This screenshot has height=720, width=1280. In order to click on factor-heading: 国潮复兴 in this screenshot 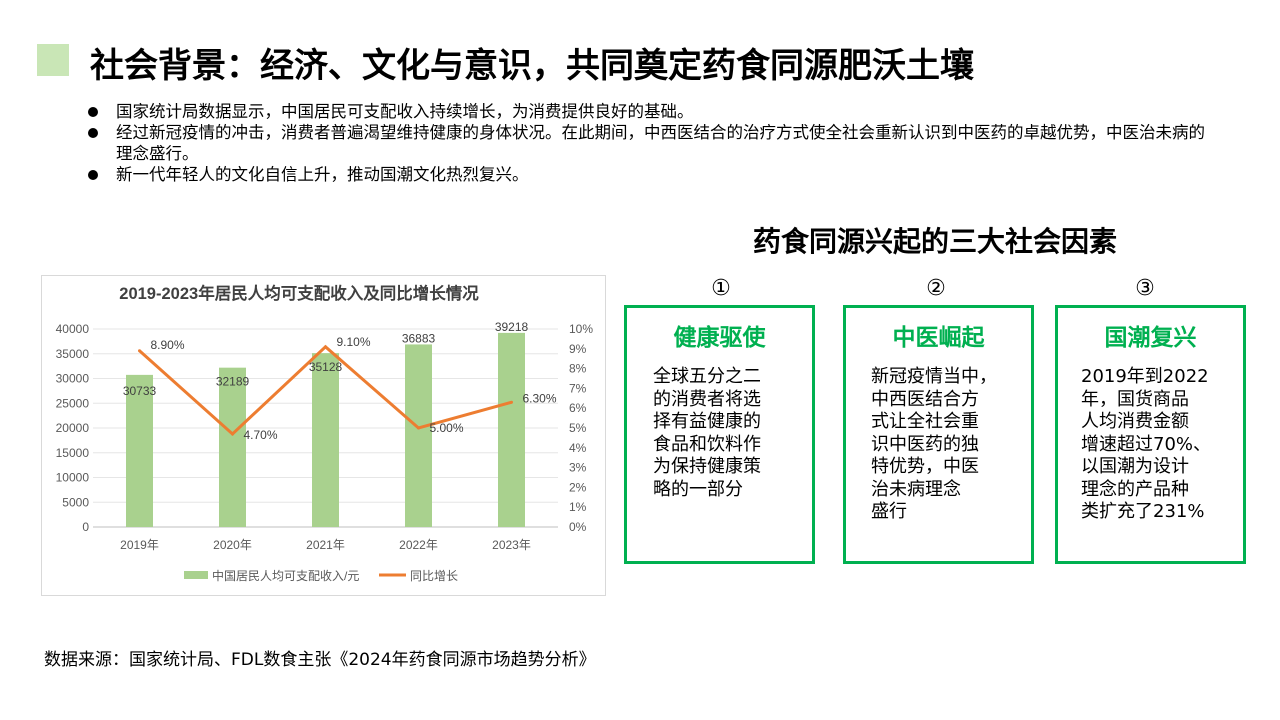, I will do `click(1150, 338)`.